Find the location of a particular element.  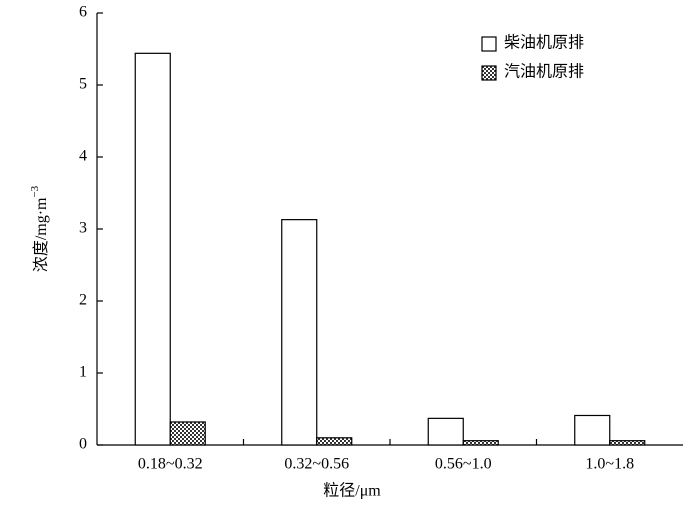

y-tick-label: 2 is located at coordinates (83, 300).